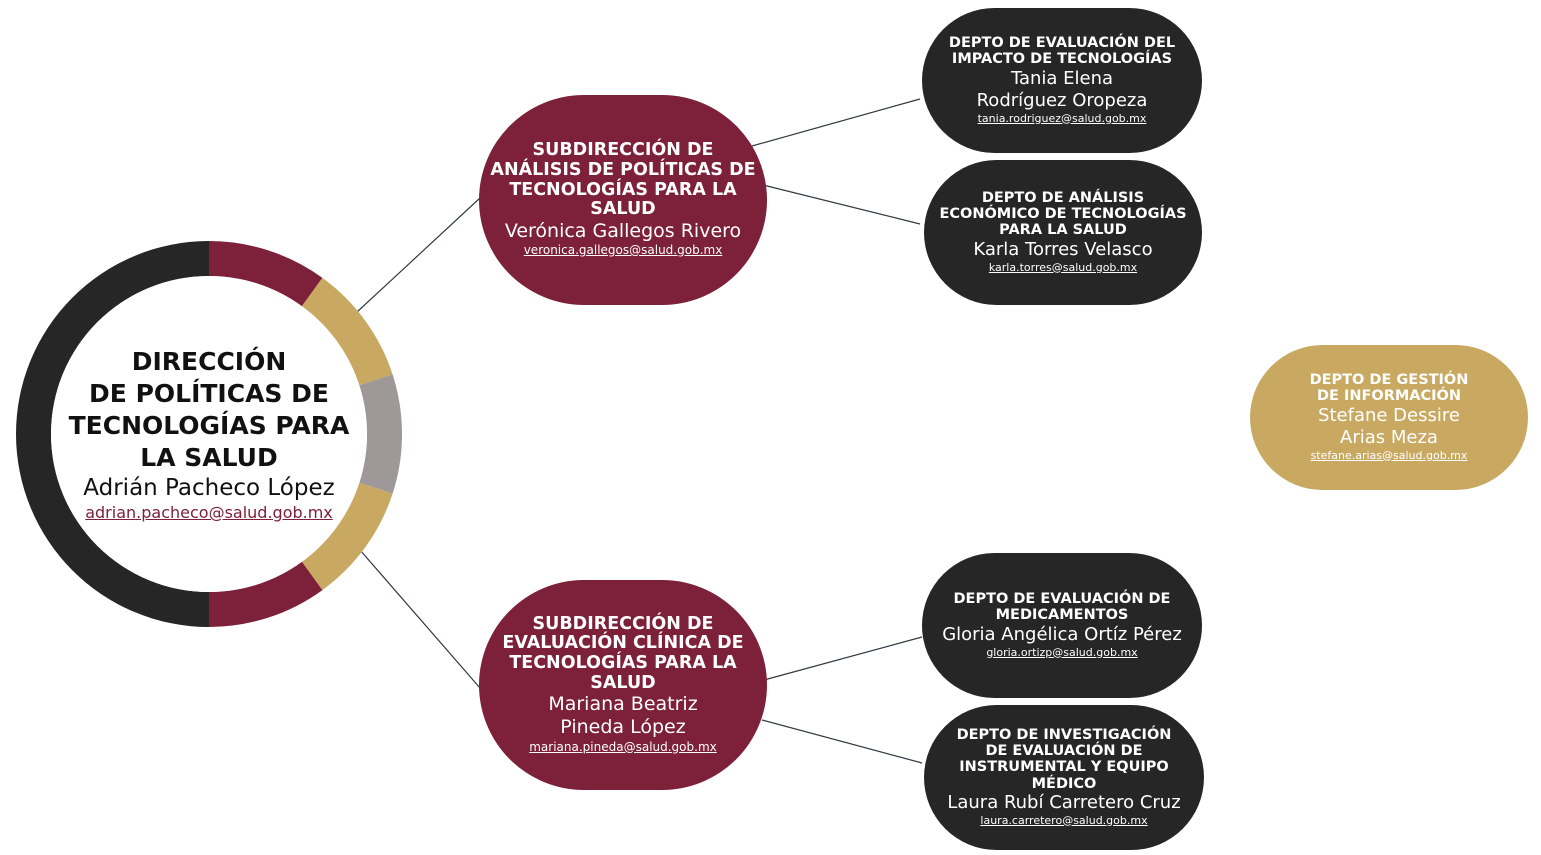 The image size is (1541, 855). What do you see at coordinates (1064, 802) in the screenshot?
I see `depto-instrumental-name: Laura Rubí Carretero Cruz` at bounding box center [1064, 802].